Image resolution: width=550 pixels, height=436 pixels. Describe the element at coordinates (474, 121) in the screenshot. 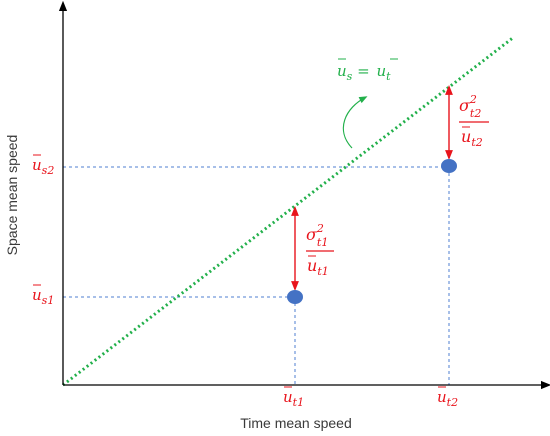

I see `gap-label-2: σ2 t2 ut2` at that location.